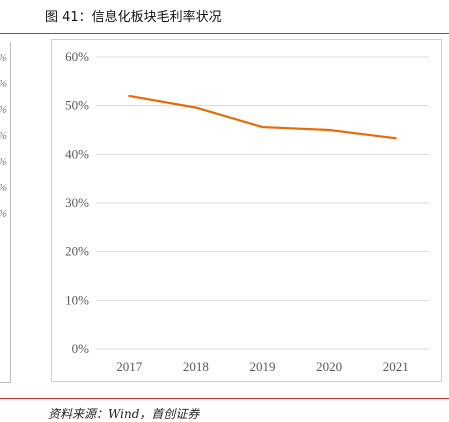 The width and height of the screenshot is (449, 422). Describe the element at coordinates (129, 366) in the screenshot. I see `x-tick-label: 2017` at that location.